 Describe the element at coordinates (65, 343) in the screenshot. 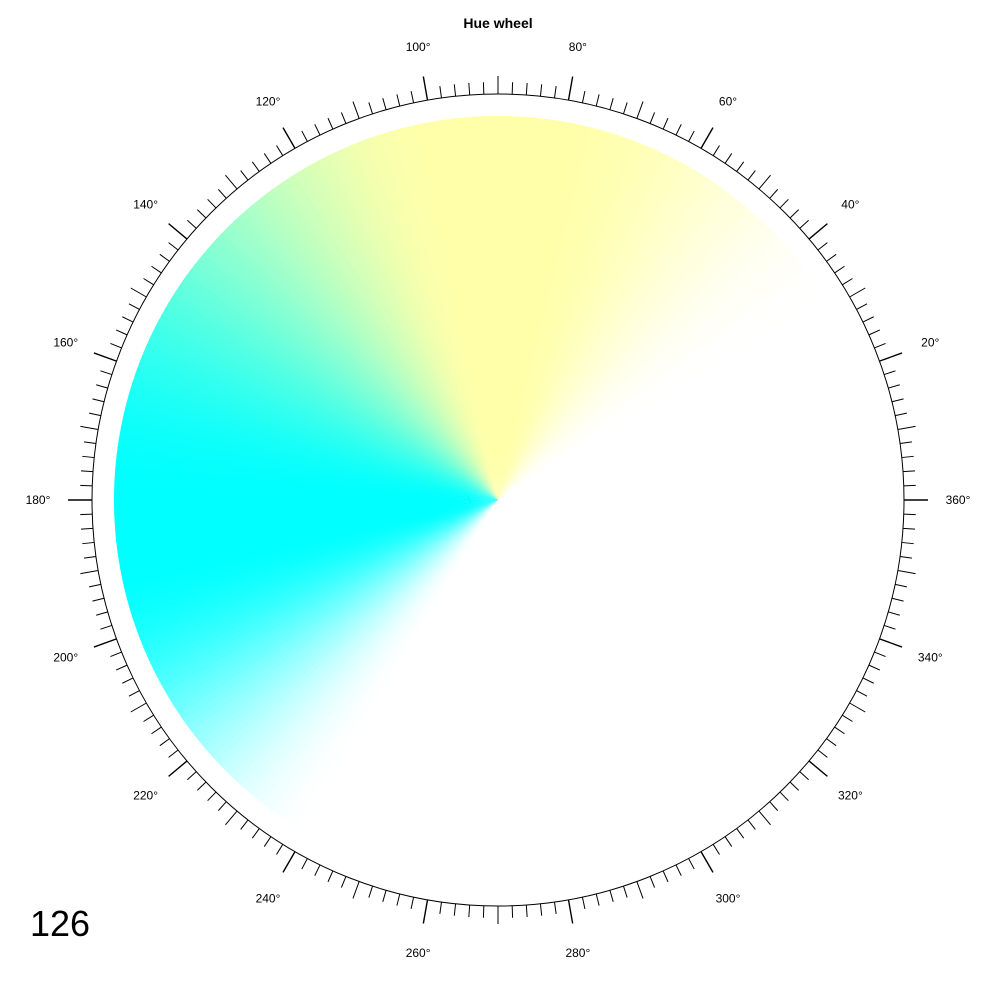

I see `tick-label: 160°` at that location.